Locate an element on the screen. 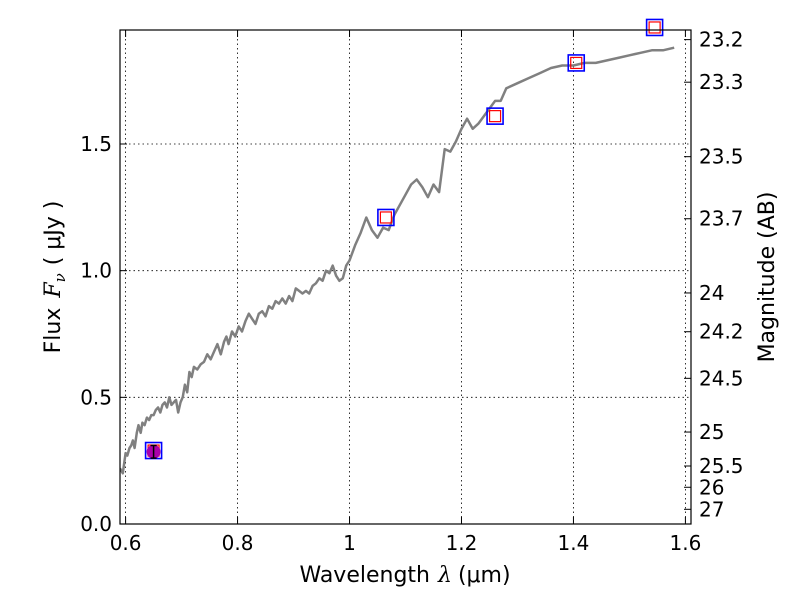 The height and width of the screenshot is (600, 800). right-tick-label: 26 is located at coordinates (711, 487).